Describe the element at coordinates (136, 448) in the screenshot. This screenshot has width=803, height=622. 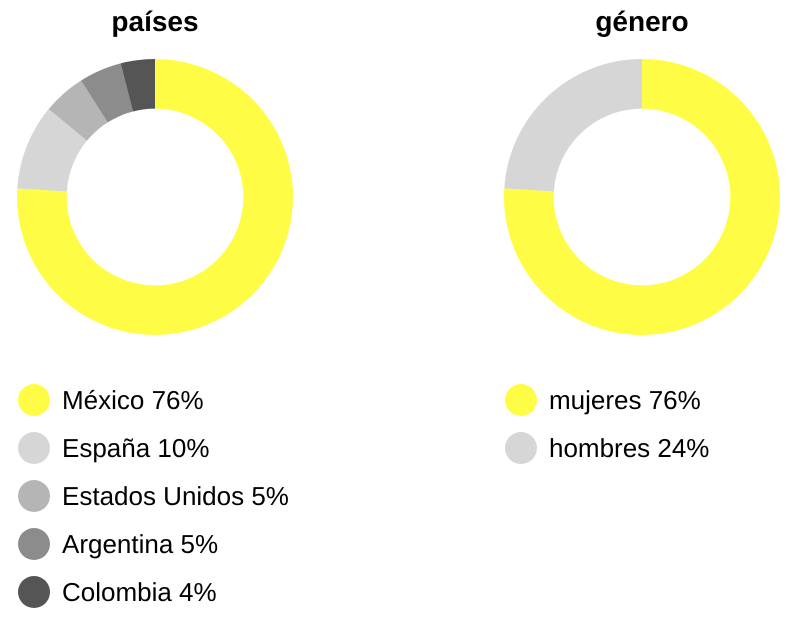
I see `legend-label: España 10%` at that location.